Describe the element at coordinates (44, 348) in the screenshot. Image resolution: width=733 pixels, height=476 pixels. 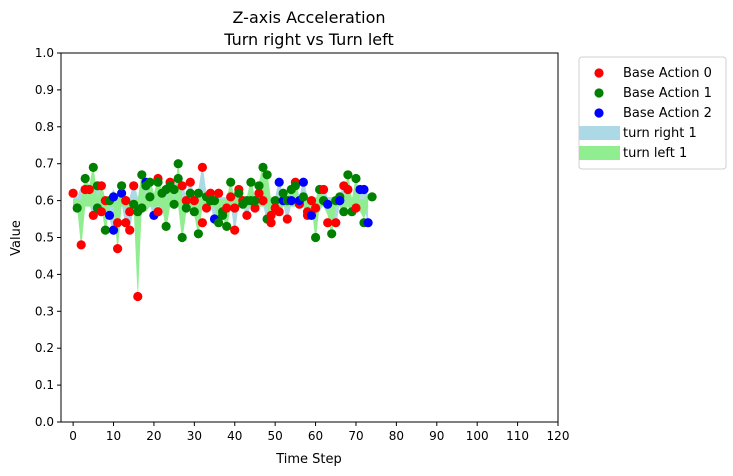
I see `y-tick-label: 0.2` at that location.